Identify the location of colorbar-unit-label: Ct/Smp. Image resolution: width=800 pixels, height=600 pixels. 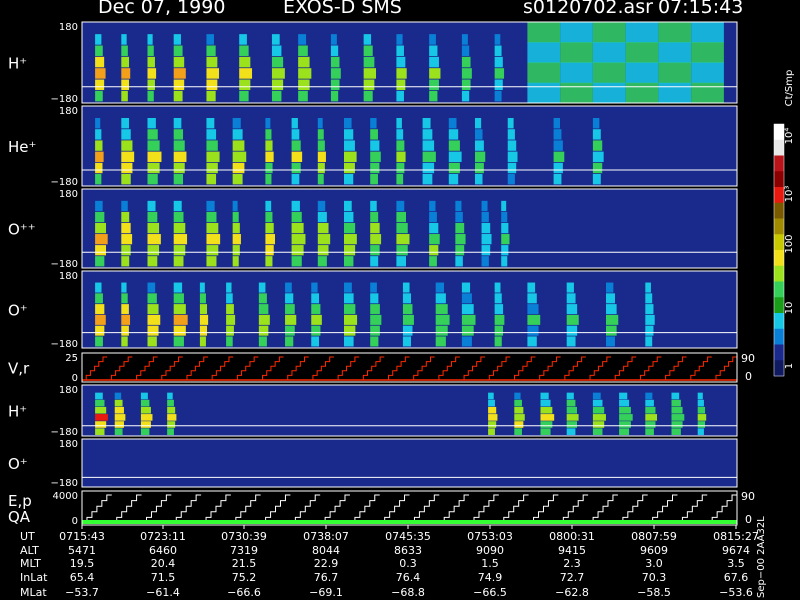
(789, 88).